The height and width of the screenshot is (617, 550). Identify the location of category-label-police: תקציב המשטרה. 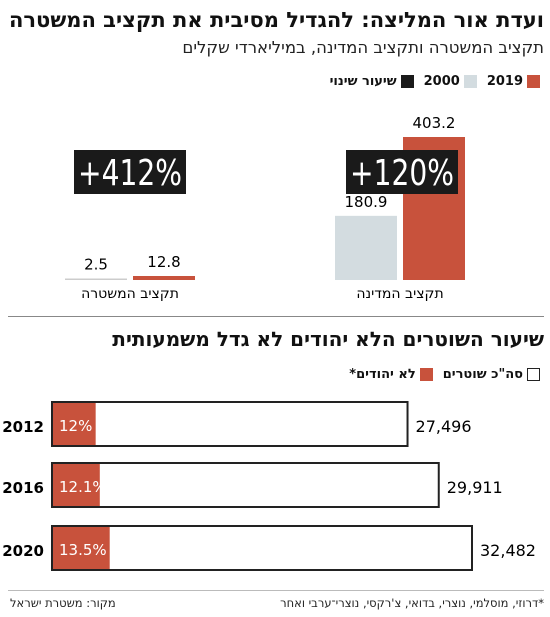
(130, 294).